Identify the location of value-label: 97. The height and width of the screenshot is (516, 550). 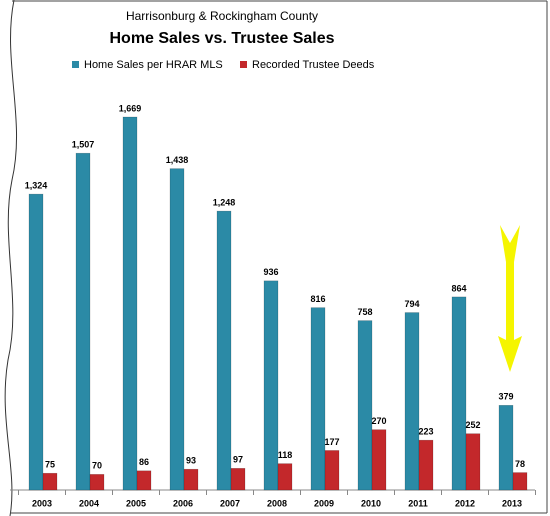
(238, 460).